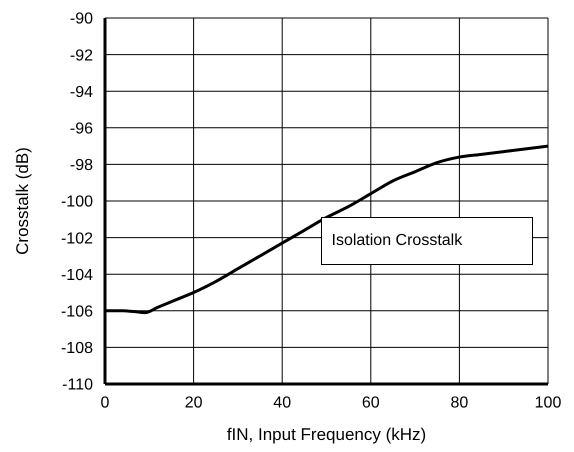 The image size is (574, 452). I want to click on x-tick-label: 20, so click(193, 403).